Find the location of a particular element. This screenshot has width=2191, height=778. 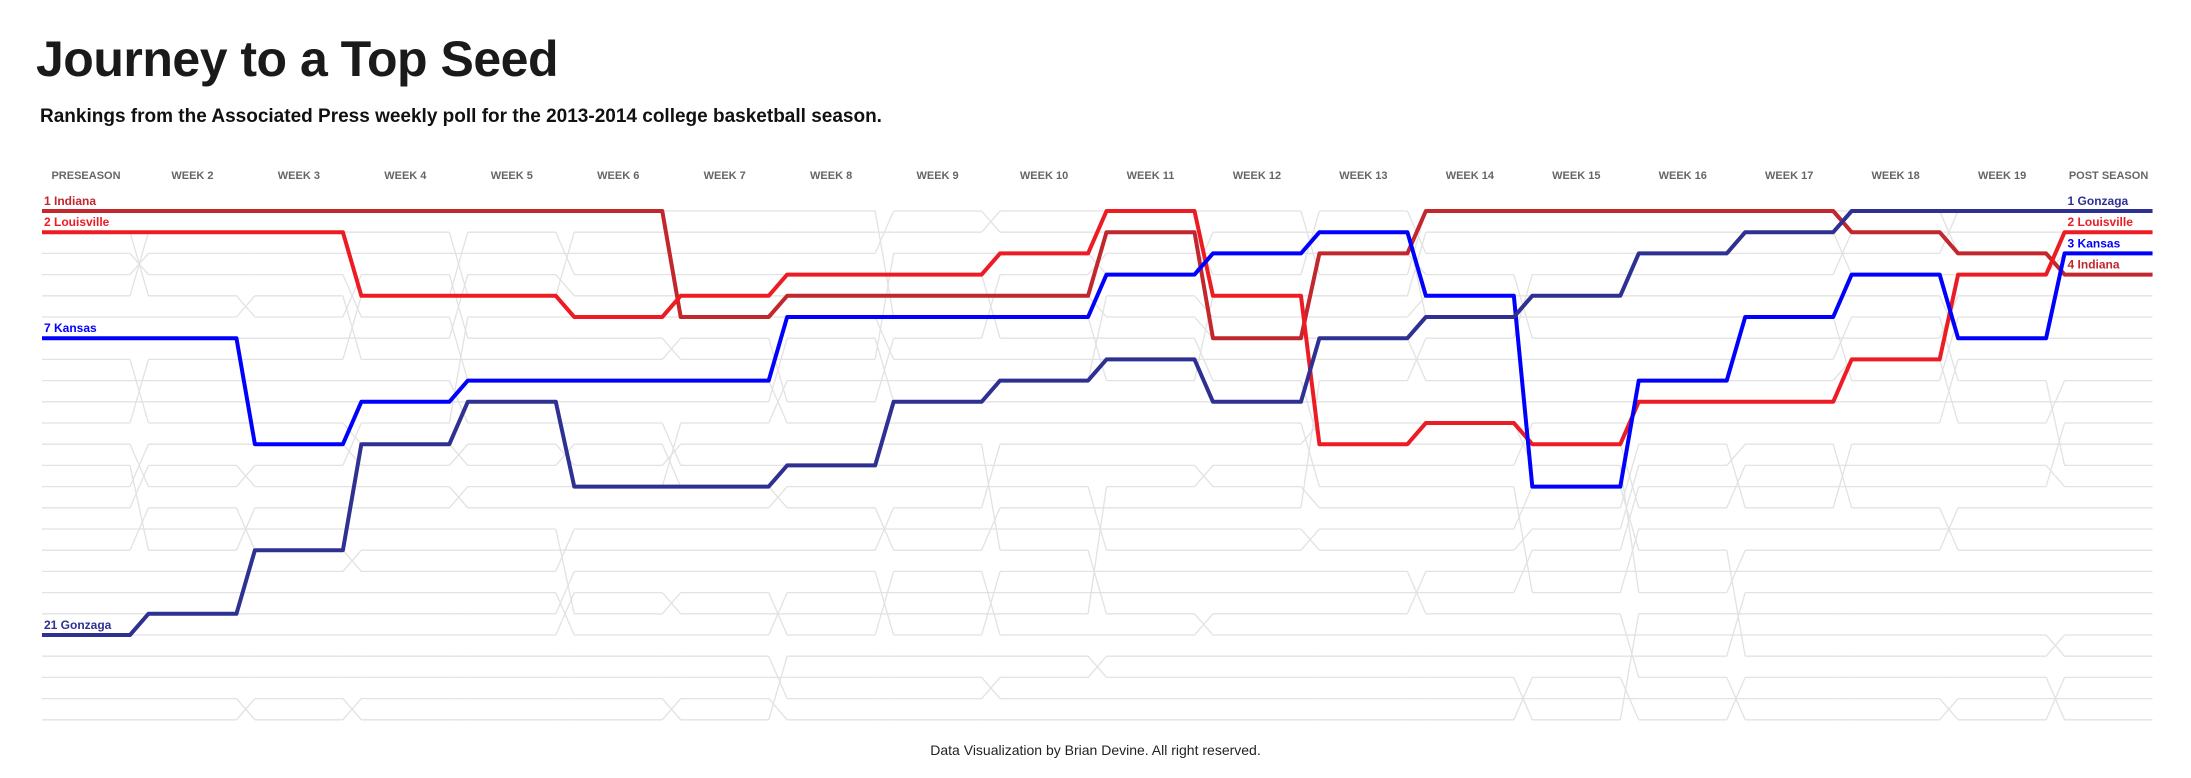

column-header: WEEK 3 is located at coordinates (299, 176).